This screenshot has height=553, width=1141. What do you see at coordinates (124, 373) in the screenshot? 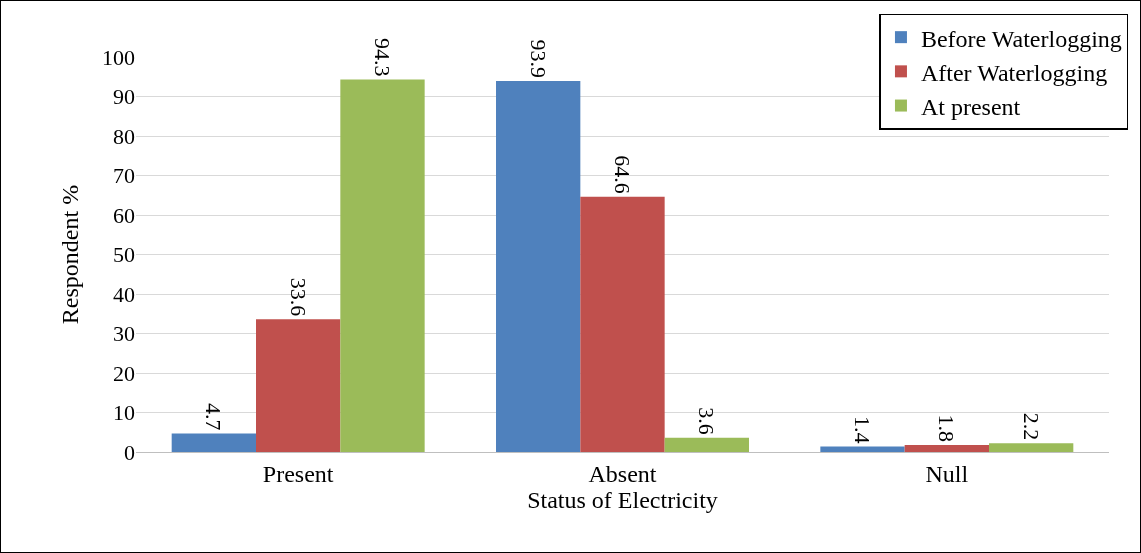
I see `y-tick-label: 20` at bounding box center [124, 373].